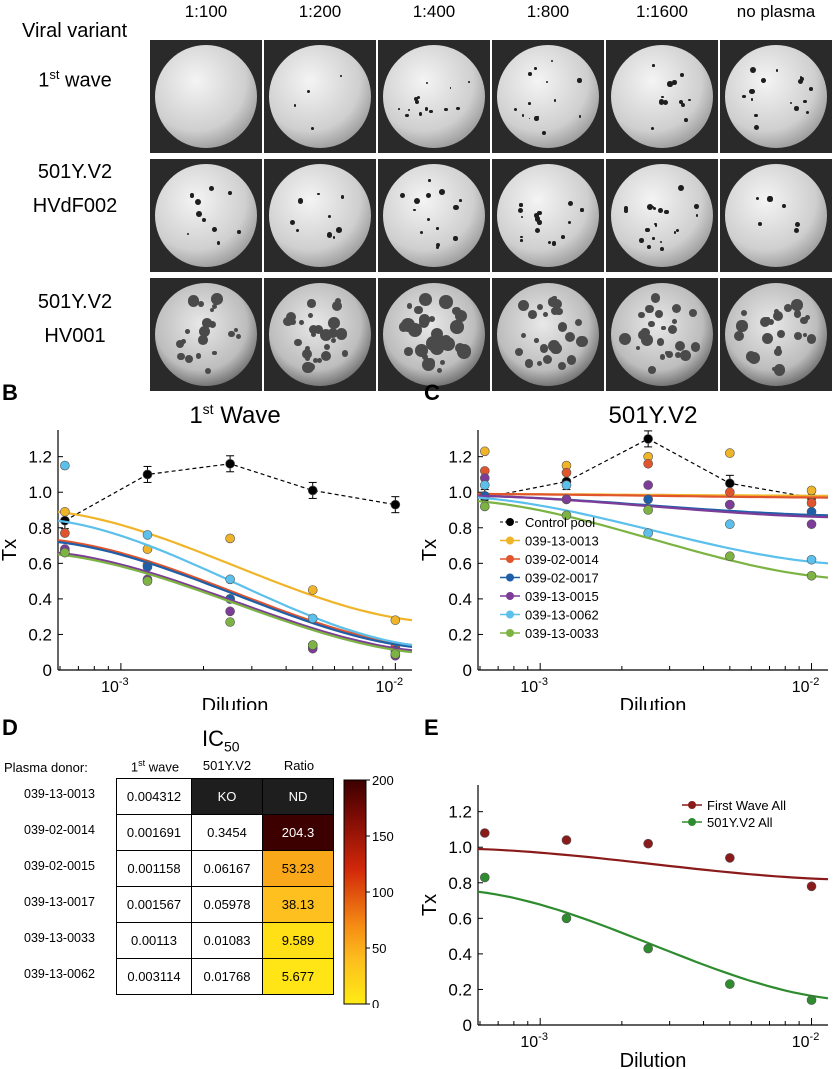 The height and width of the screenshot is (1069, 837). I want to click on chart-title-text: Wave, so click(247, 415).